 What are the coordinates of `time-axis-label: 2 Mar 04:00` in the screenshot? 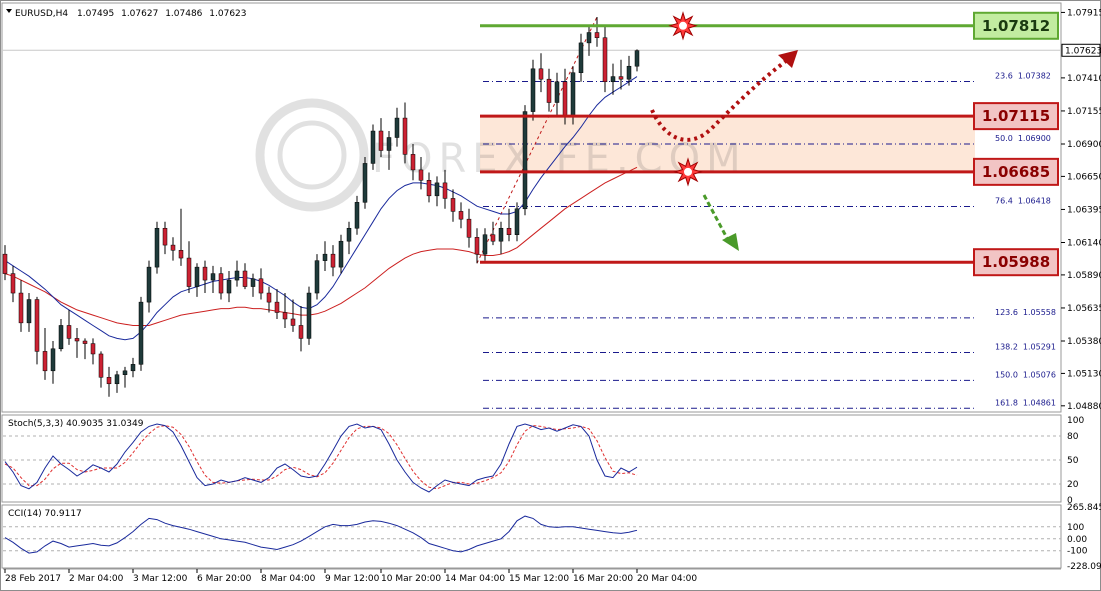 It's located at (96, 579).